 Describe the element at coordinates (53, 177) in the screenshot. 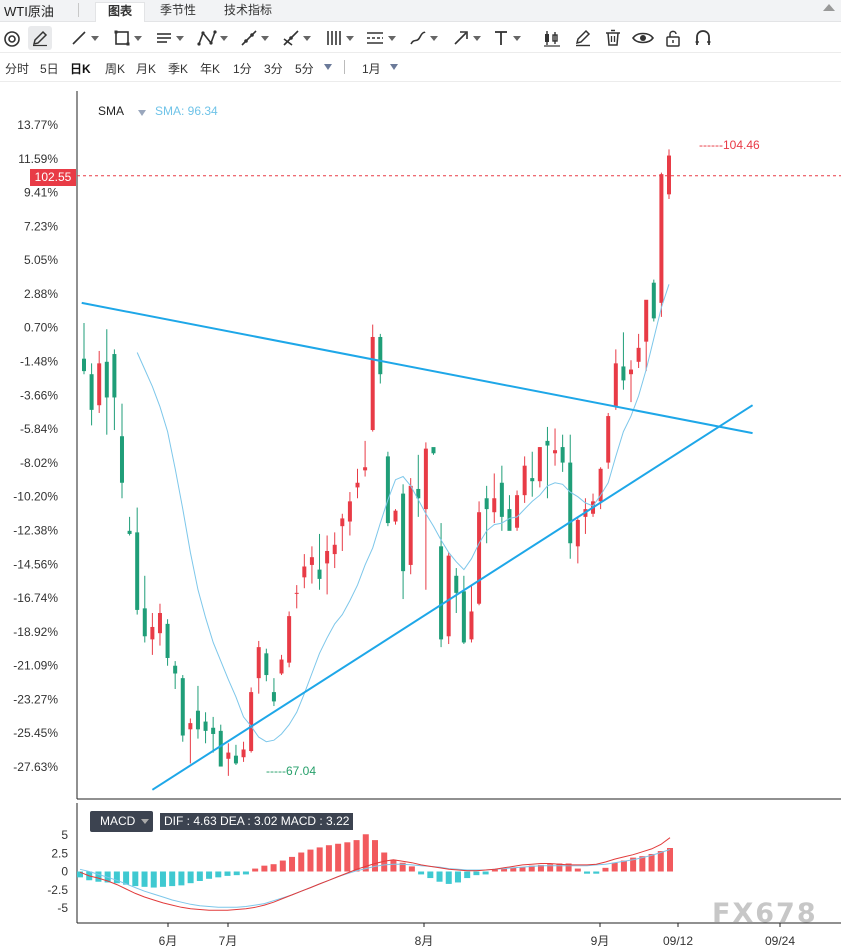

I see `last-price-tag: 102.55` at that location.